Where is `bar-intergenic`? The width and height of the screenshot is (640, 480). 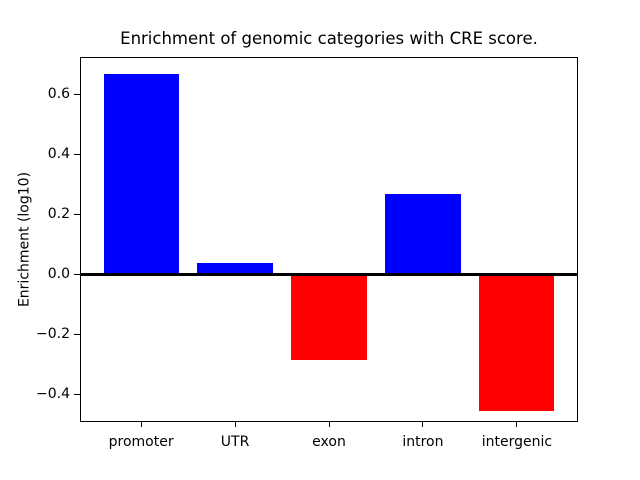 bar-intergenic is located at coordinates (517, 343).